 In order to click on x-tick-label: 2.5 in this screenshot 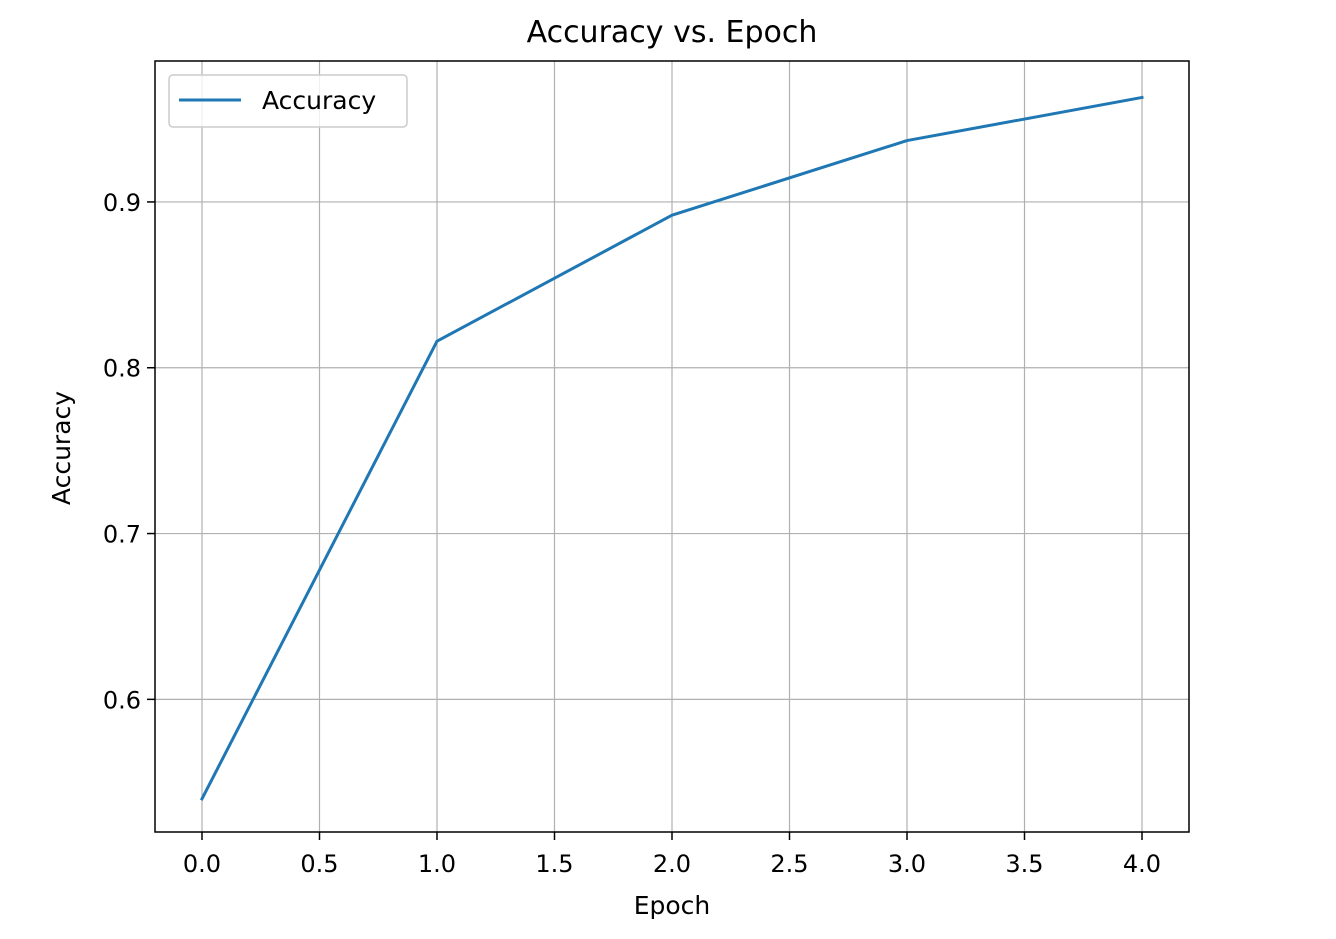, I will do `click(789, 864)`.